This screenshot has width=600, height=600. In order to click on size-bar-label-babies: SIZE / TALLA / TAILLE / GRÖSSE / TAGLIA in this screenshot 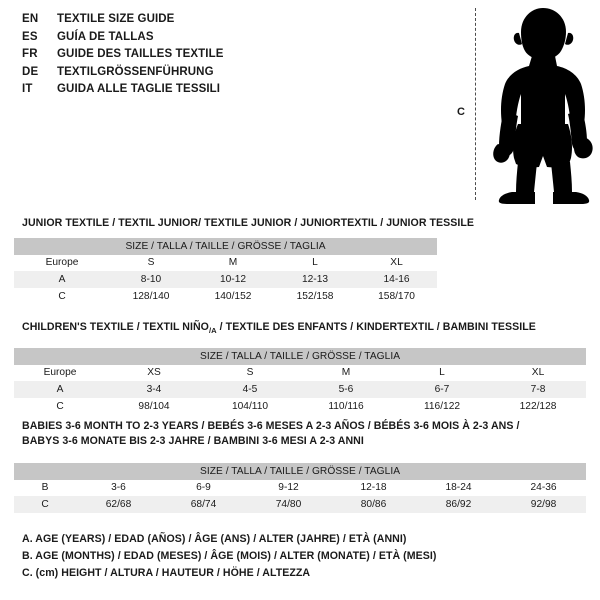, I will do `click(300, 471)`.